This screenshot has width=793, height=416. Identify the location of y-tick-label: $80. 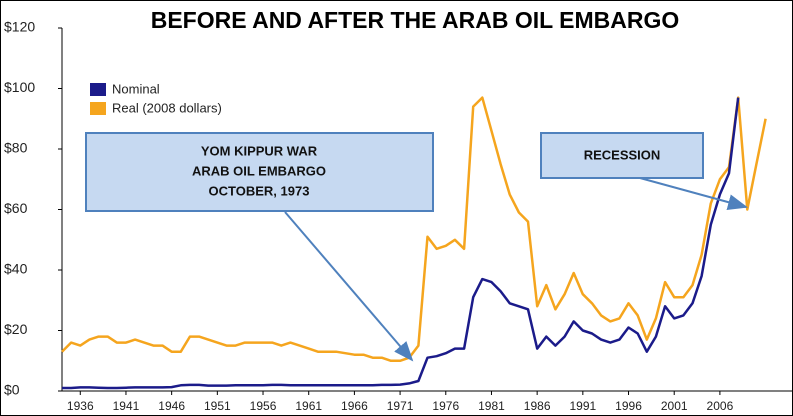
(16, 148).